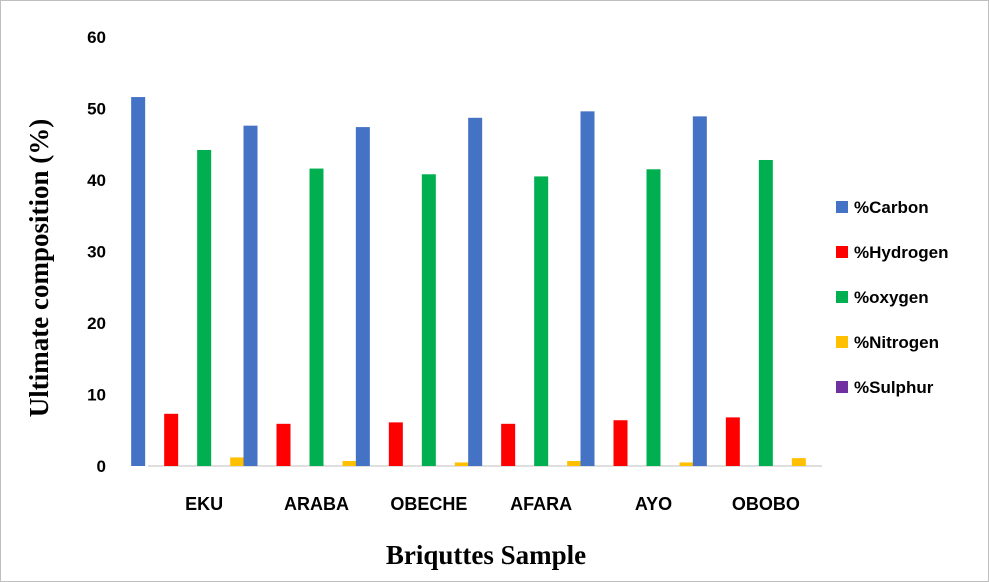  Describe the element at coordinates (96, 323) in the screenshot. I see `y-tick-label: 20` at that location.